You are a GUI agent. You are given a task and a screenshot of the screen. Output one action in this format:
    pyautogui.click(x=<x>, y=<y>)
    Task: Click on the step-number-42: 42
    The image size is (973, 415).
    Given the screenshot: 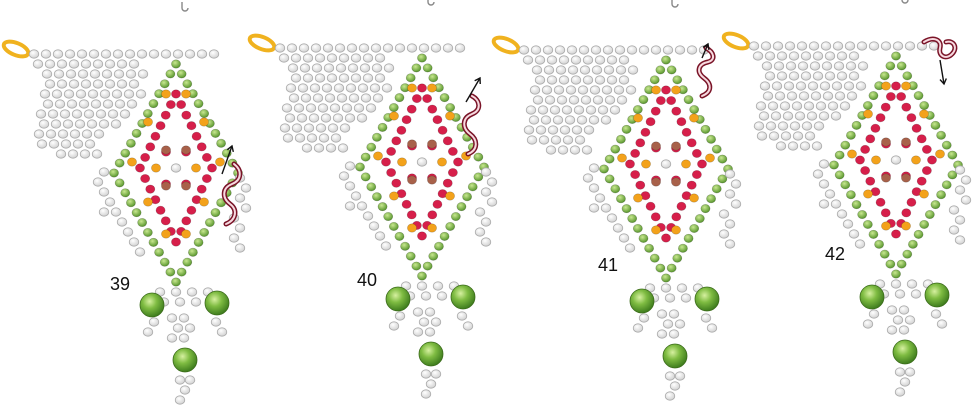 What is the action you would take?
    pyautogui.click(x=835, y=254)
    